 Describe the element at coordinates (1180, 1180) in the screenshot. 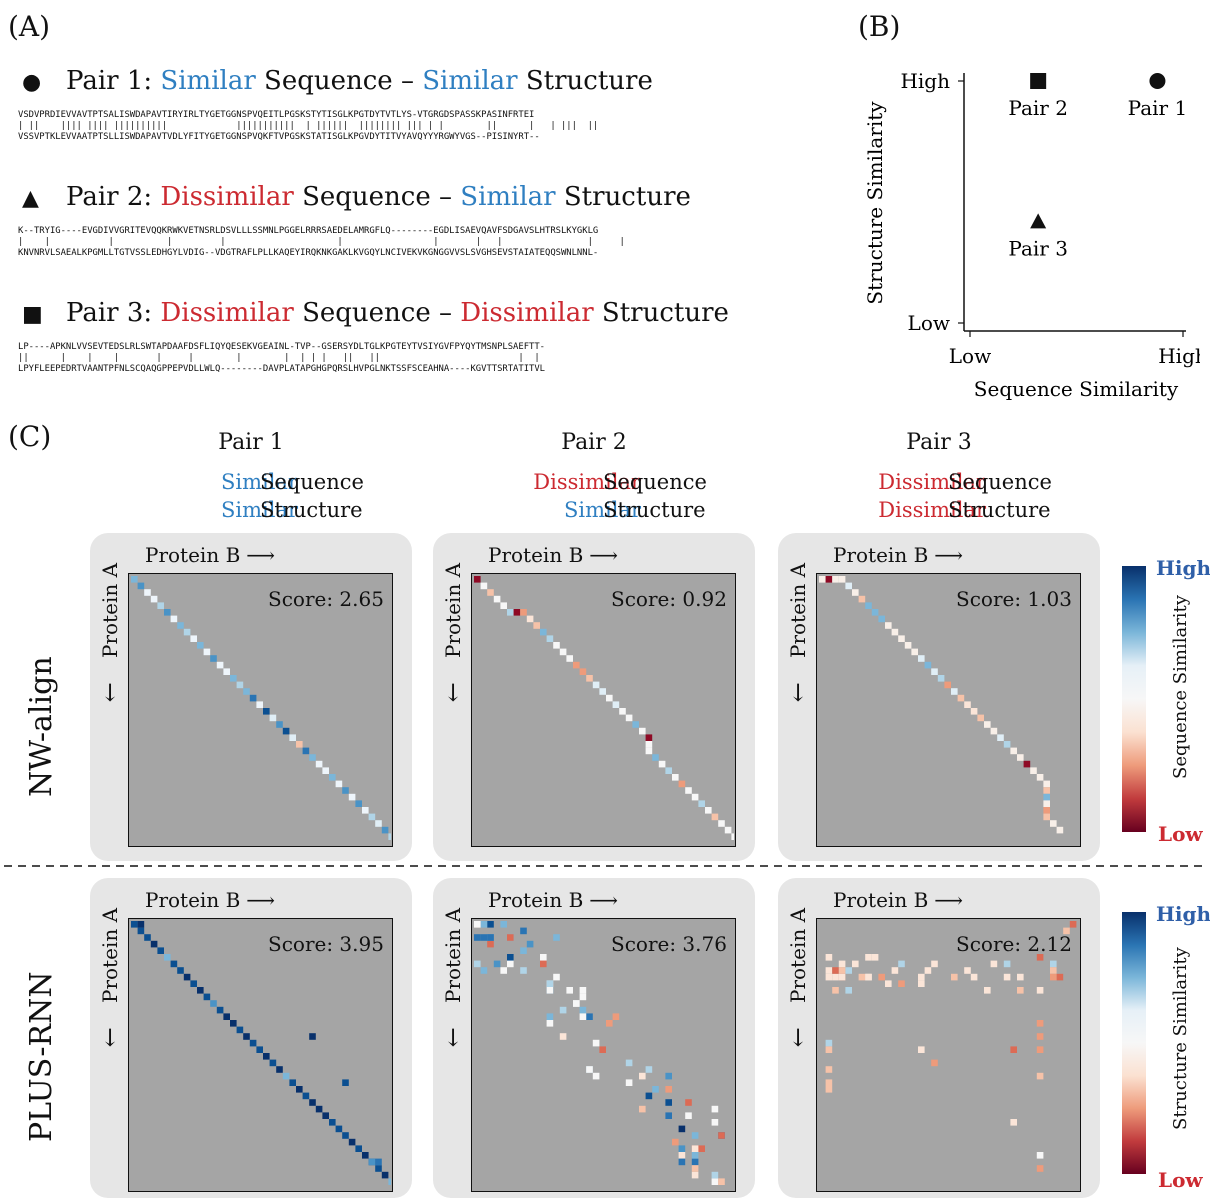

I see `colorbar-low-label: Low` at that location.